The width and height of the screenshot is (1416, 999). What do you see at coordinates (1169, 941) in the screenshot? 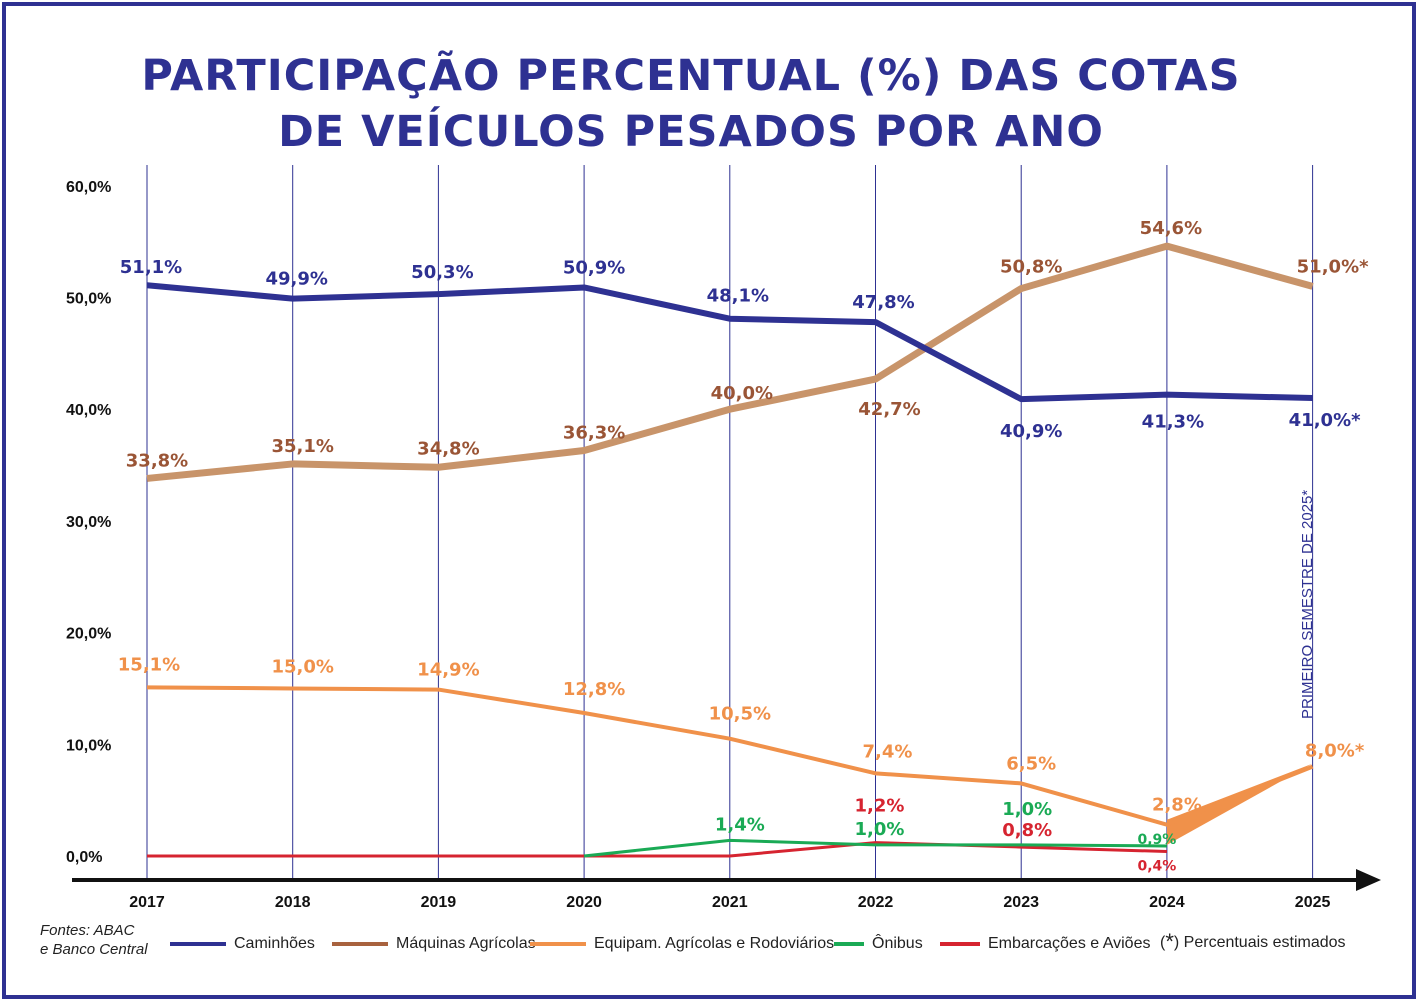
I see `note-star: *` at bounding box center [1169, 941].